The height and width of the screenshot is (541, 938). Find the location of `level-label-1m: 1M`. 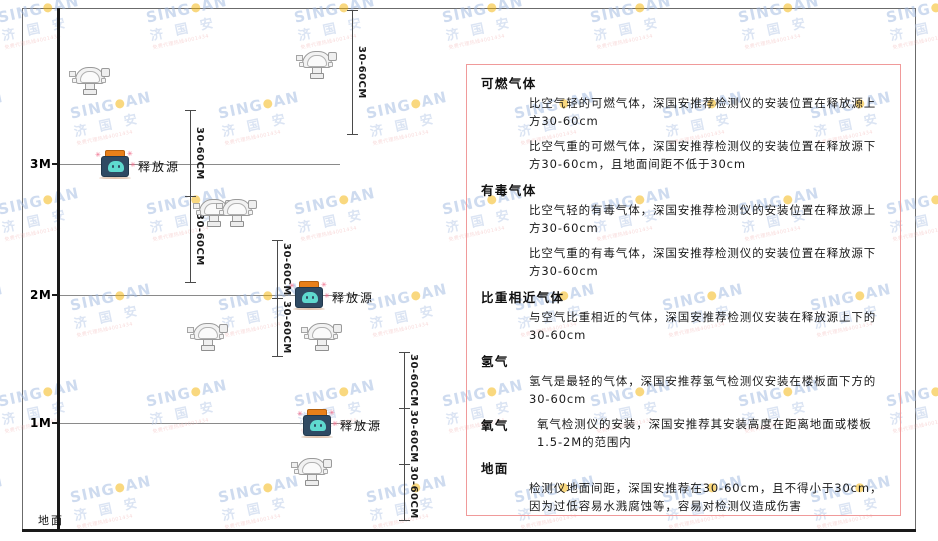

level-label-1m: 1M is located at coordinates (41, 423).